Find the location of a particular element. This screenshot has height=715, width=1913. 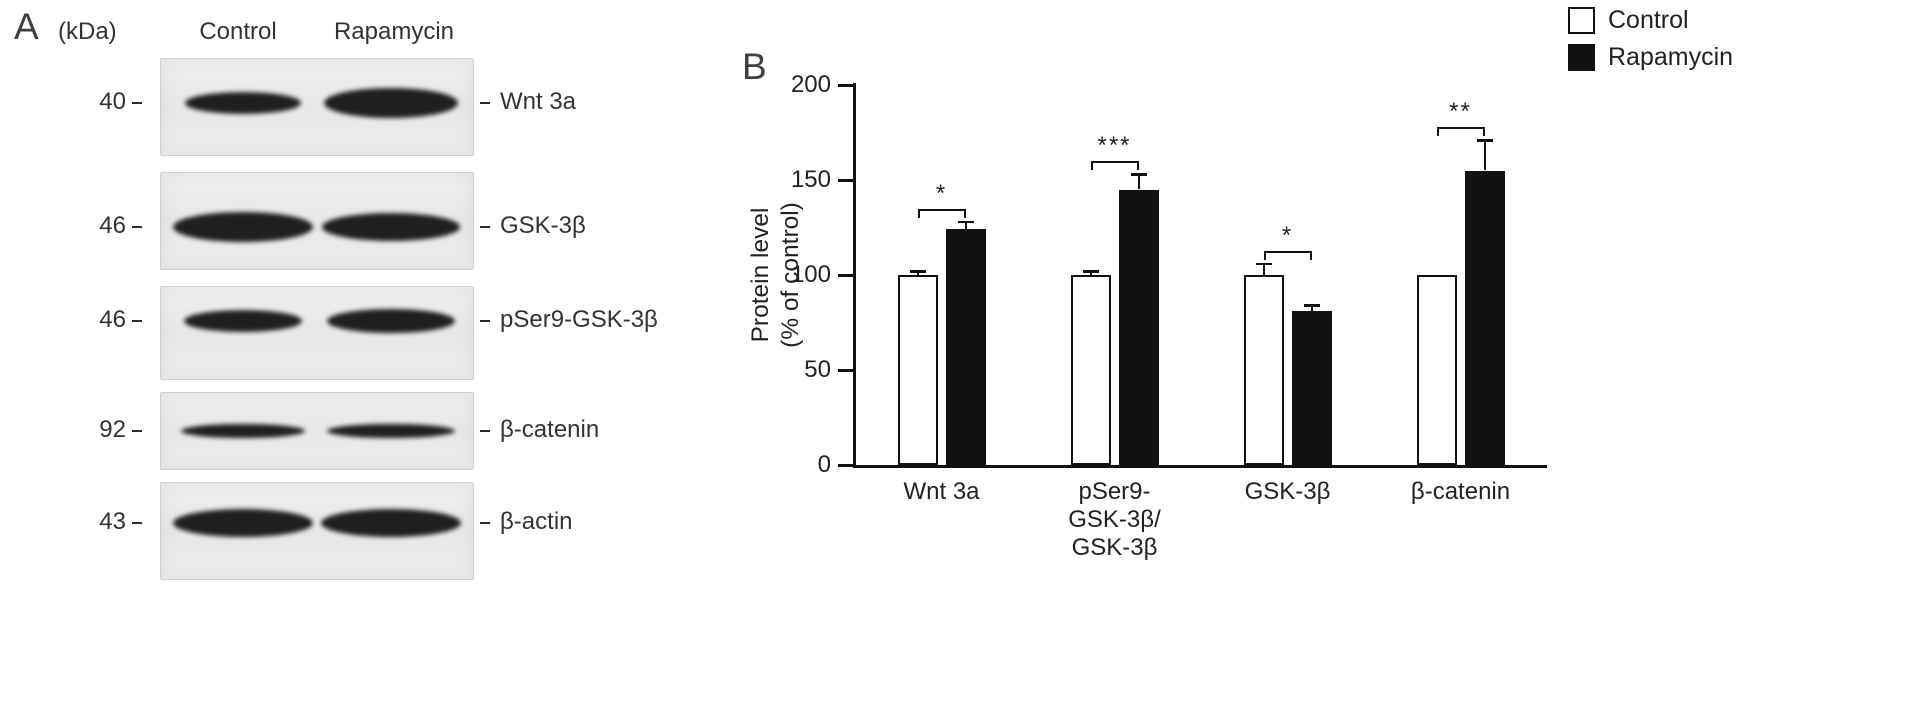

protein-label: β-catenin is located at coordinates (539, 430).